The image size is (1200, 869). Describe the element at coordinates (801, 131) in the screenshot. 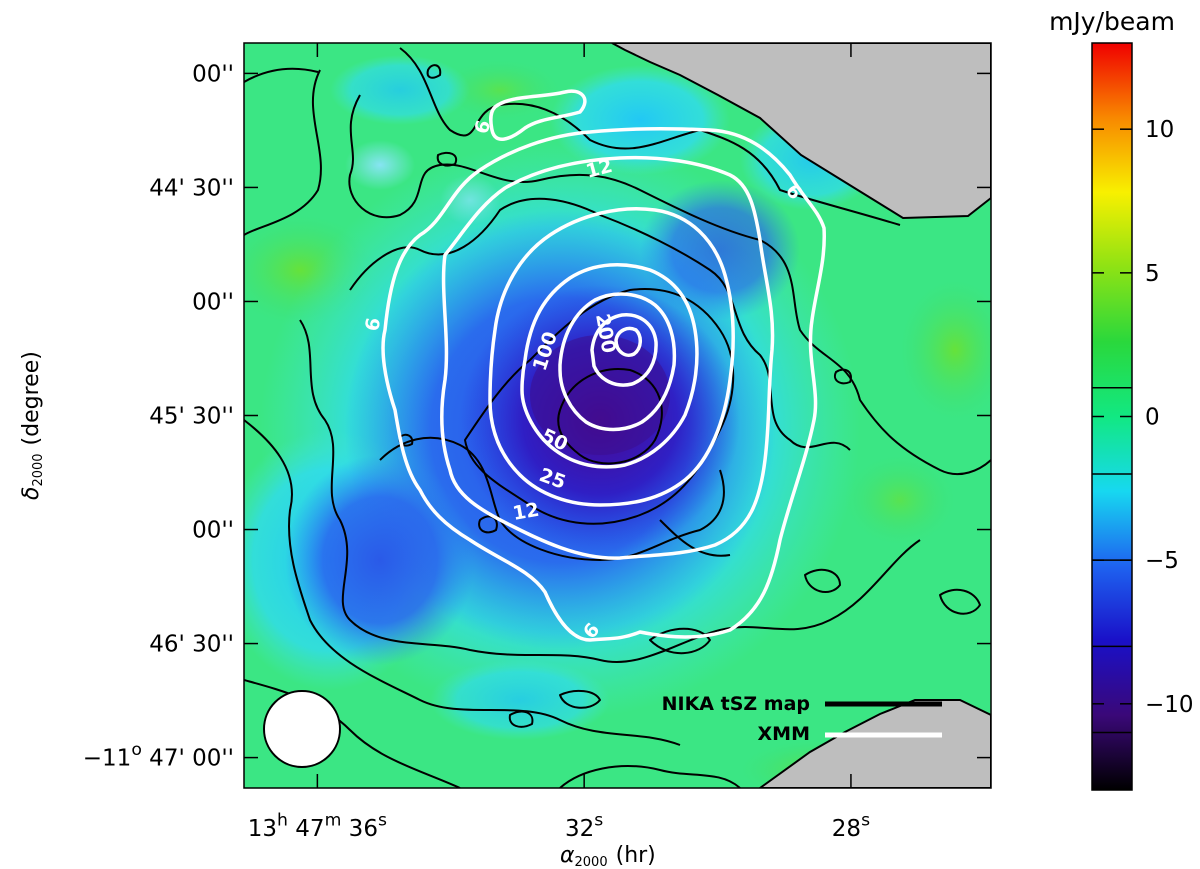

I see `masked-region-top-right` at that location.